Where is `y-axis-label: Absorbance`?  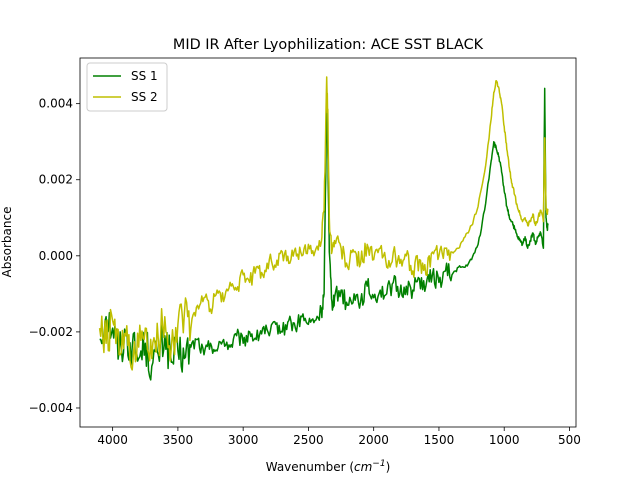 y-axis-label: Absorbance is located at coordinates (7, 242).